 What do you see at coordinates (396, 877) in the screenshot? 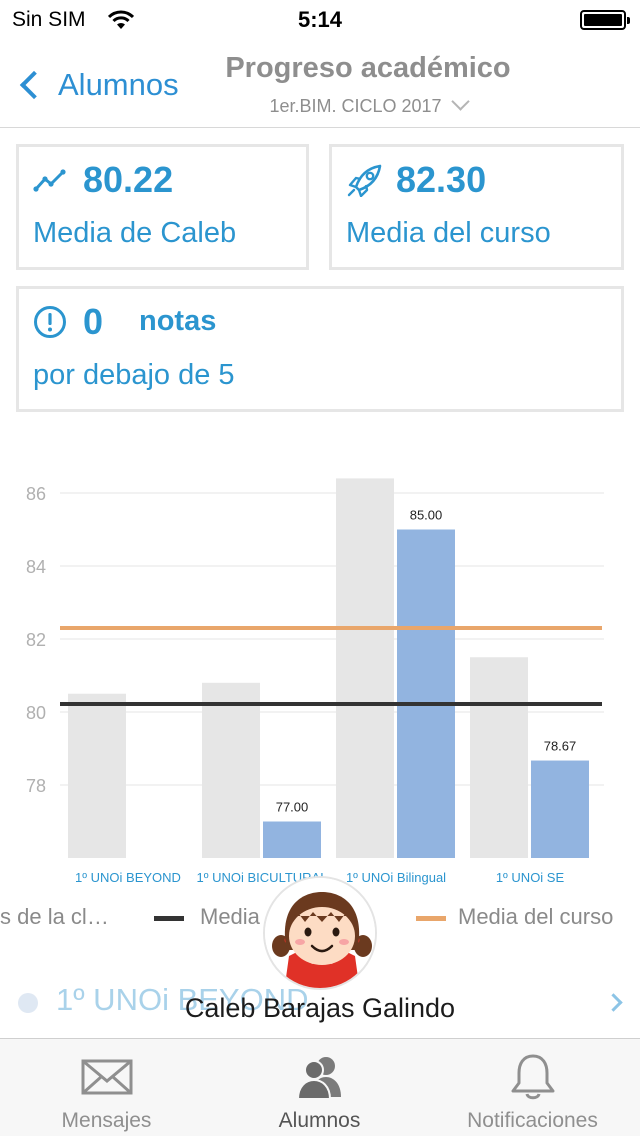
I see `x-category-label: 1º UNOi Bilingual` at bounding box center [396, 877].